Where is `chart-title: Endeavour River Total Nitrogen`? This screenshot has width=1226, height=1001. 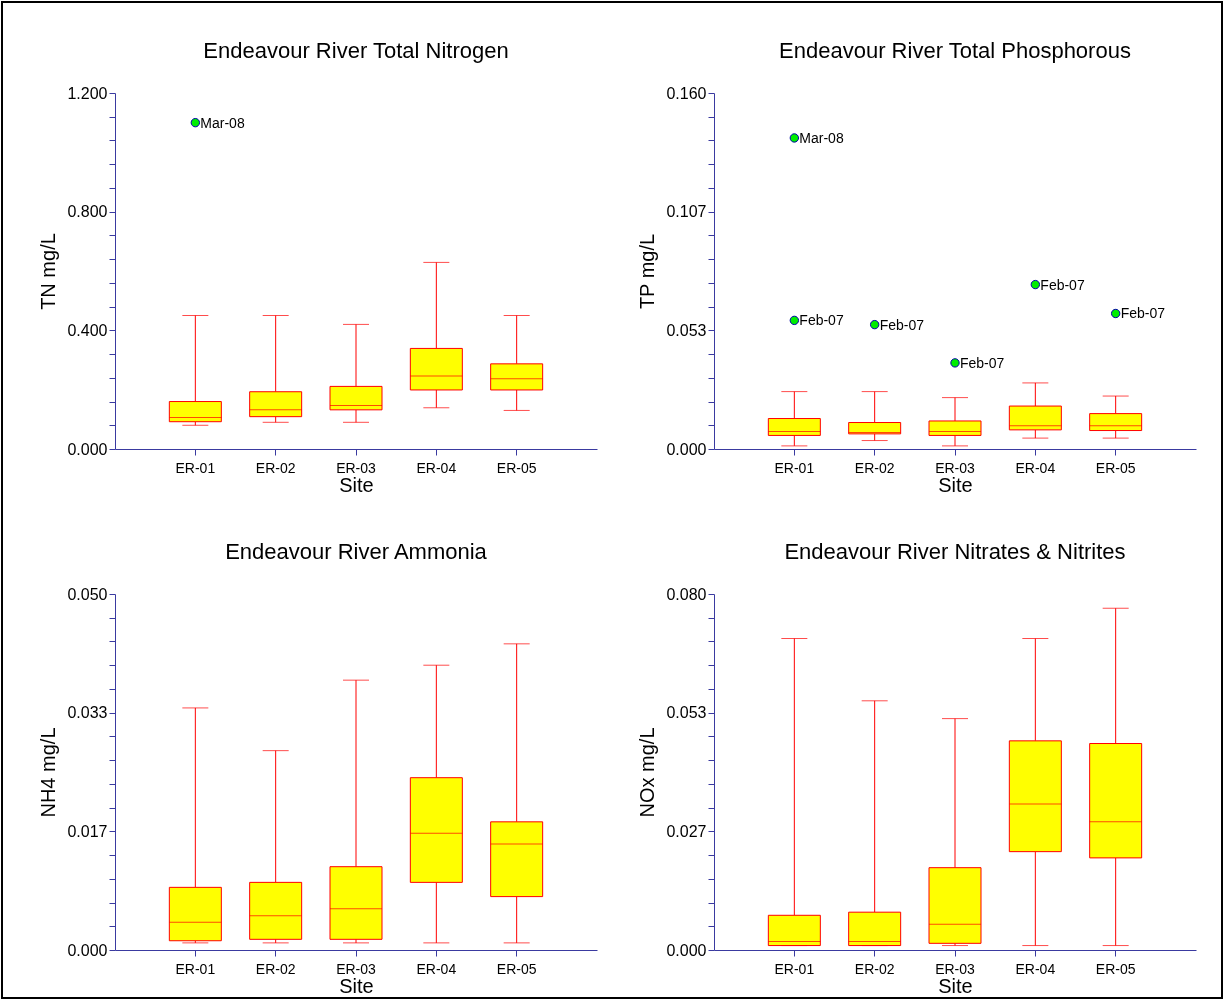 chart-title: Endeavour River Total Nitrogen is located at coordinates (356, 50).